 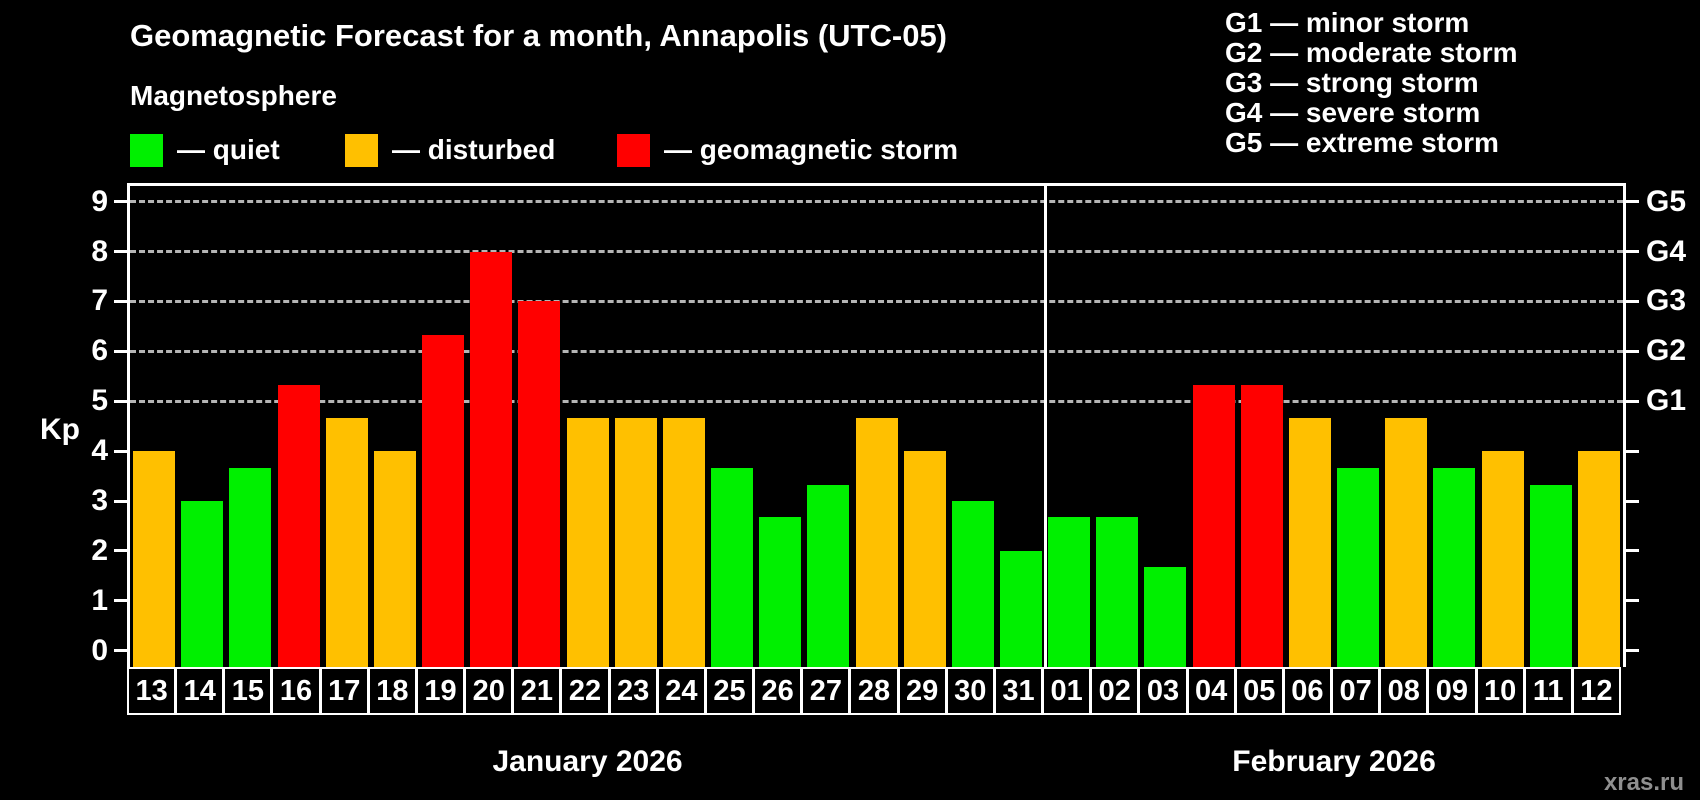 What do you see at coordinates (1018, 691) in the screenshot?
I see `day-label-box: 31` at bounding box center [1018, 691].